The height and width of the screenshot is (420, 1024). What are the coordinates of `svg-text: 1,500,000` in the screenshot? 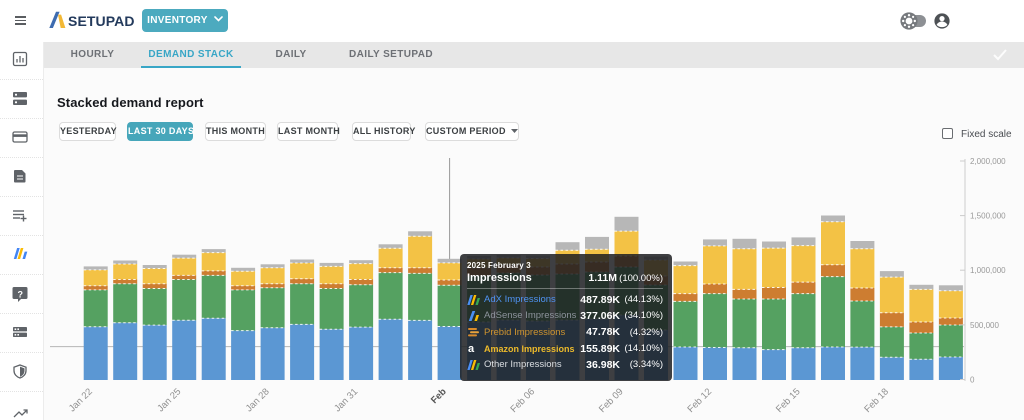 It's located at (988, 216).